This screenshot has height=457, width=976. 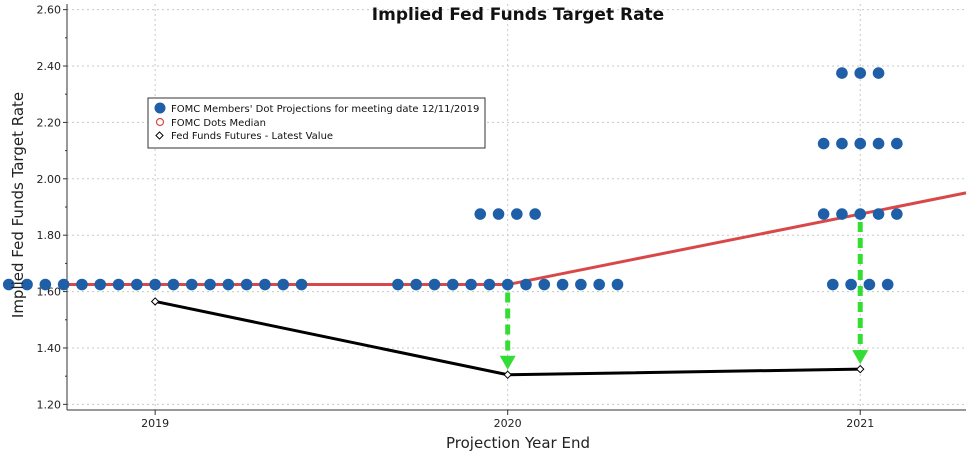 I want to click on legend-marker-dots, so click(x=160, y=108).